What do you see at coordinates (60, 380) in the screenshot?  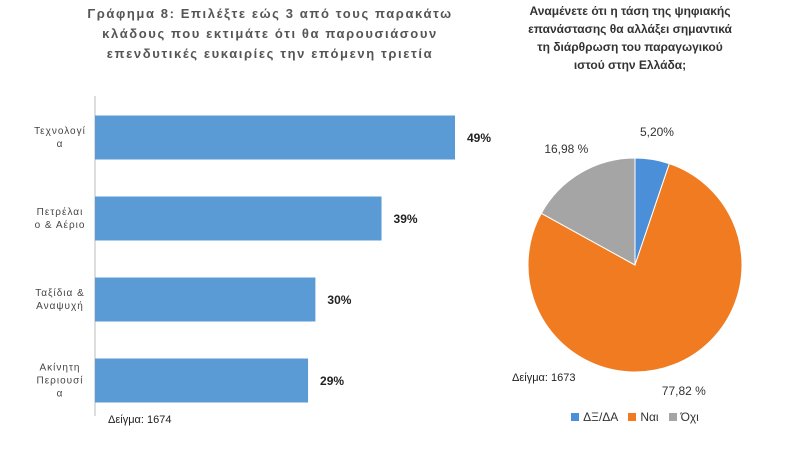 I see `category-label: Ακίνητη Περιουσία` at bounding box center [60, 380].